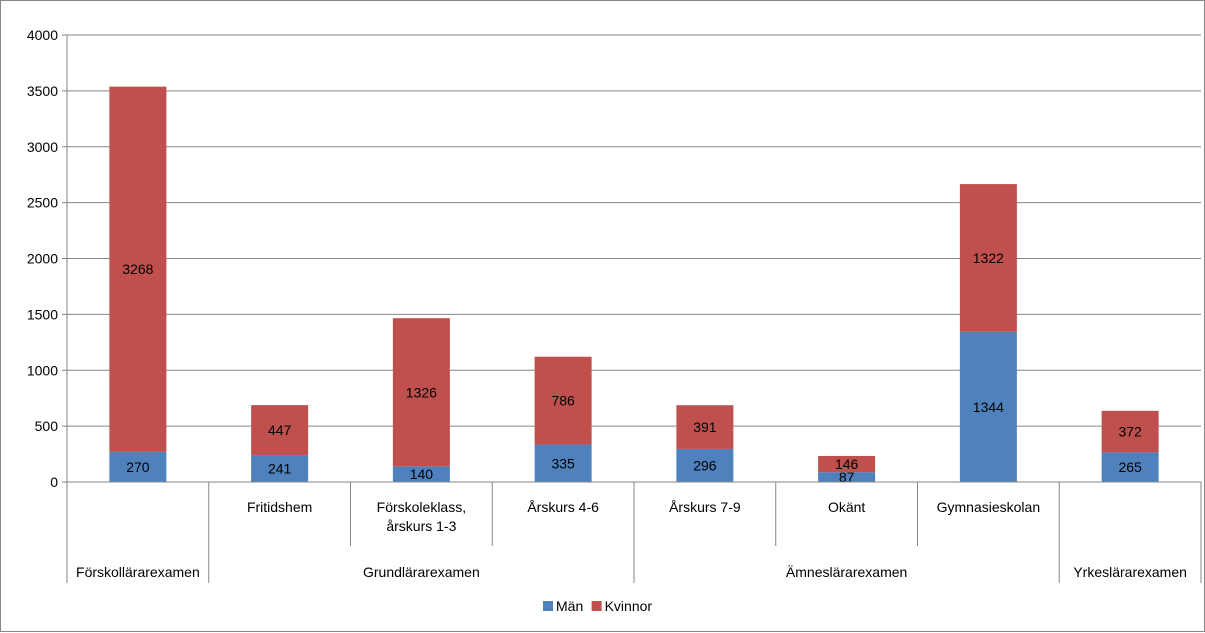 This screenshot has height=633, width=1205. What do you see at coordinates (569, 606) in the screenshot?
I see `legend-label: Män` at bounding box center [569, 606].